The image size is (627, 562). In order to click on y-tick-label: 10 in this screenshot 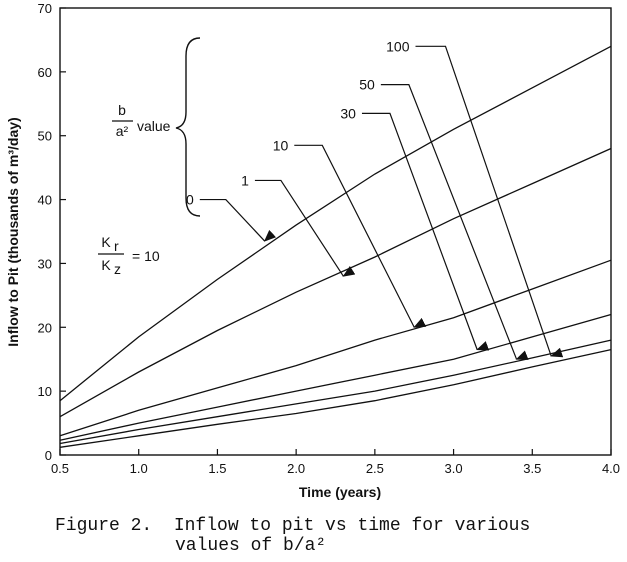, I will do `click(45, 391)`.